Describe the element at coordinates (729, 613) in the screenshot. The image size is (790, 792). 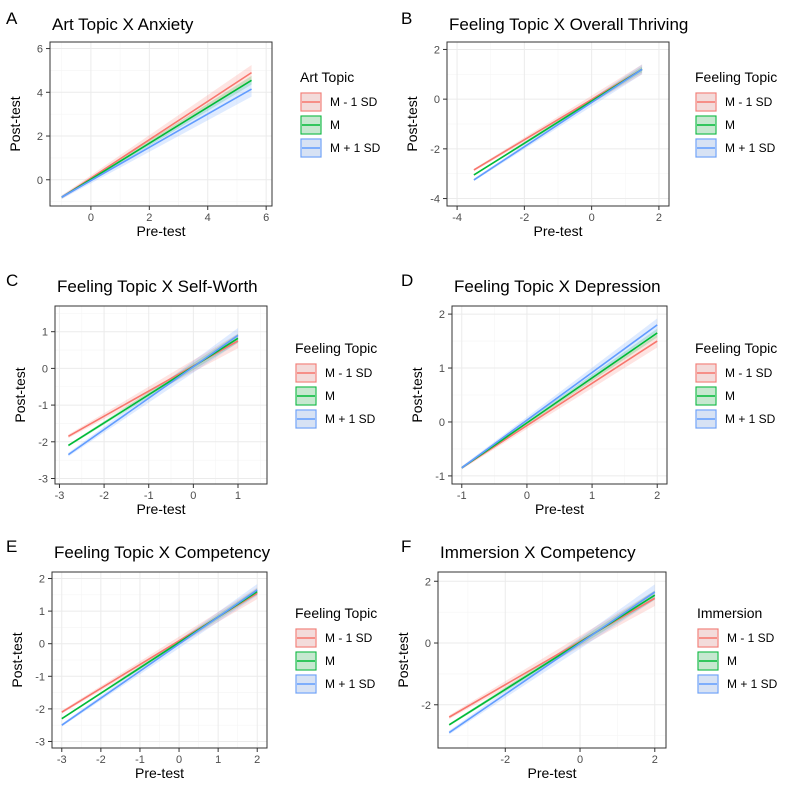
I see `legend-title: Immersion` at that location.